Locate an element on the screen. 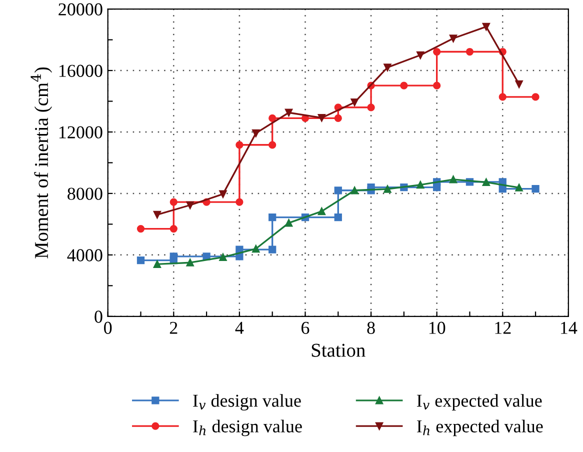 The height and width of the screenshot is (452, 583). y-tick-label: 0 is located at coordinates (98, 316).